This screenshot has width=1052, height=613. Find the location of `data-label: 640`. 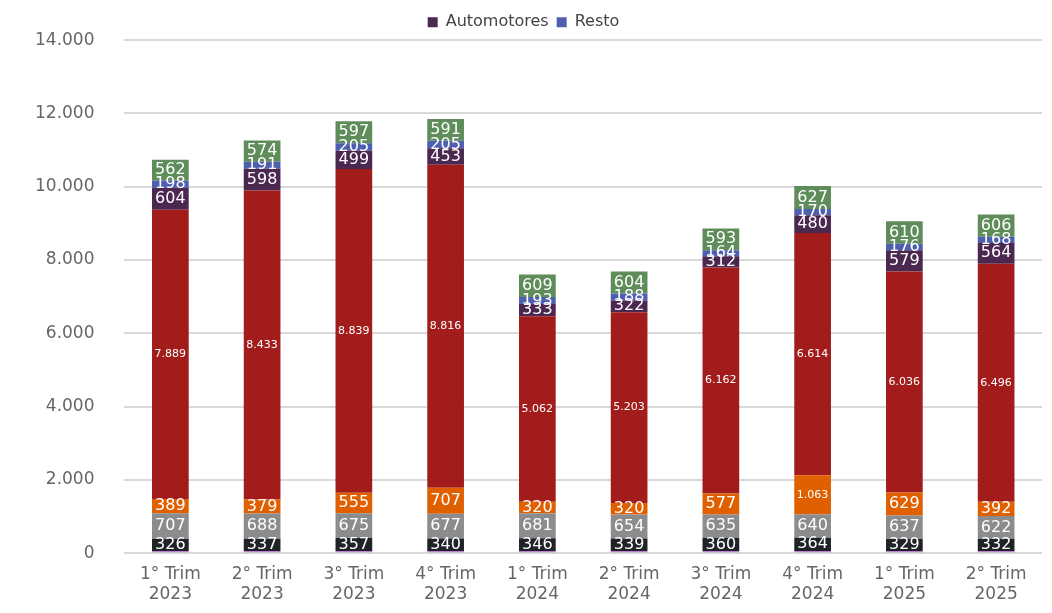

data-label: 640 is located at coordinates (812, 525).